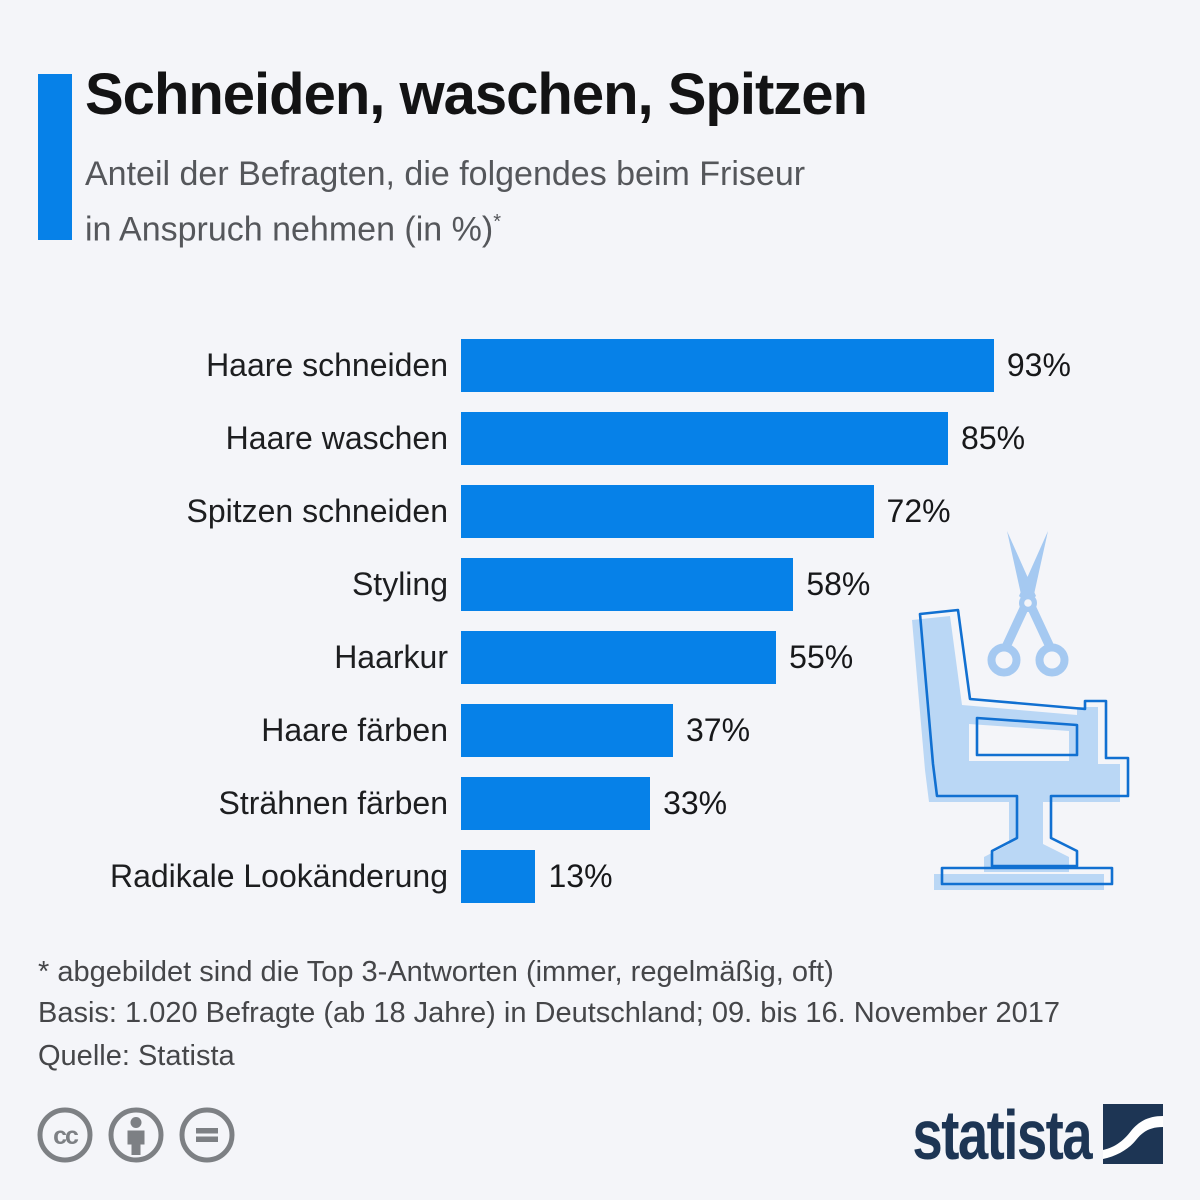 The image size is (1200, 1200). I want to click on bar-row: Styling 58%, so click(600, 584).